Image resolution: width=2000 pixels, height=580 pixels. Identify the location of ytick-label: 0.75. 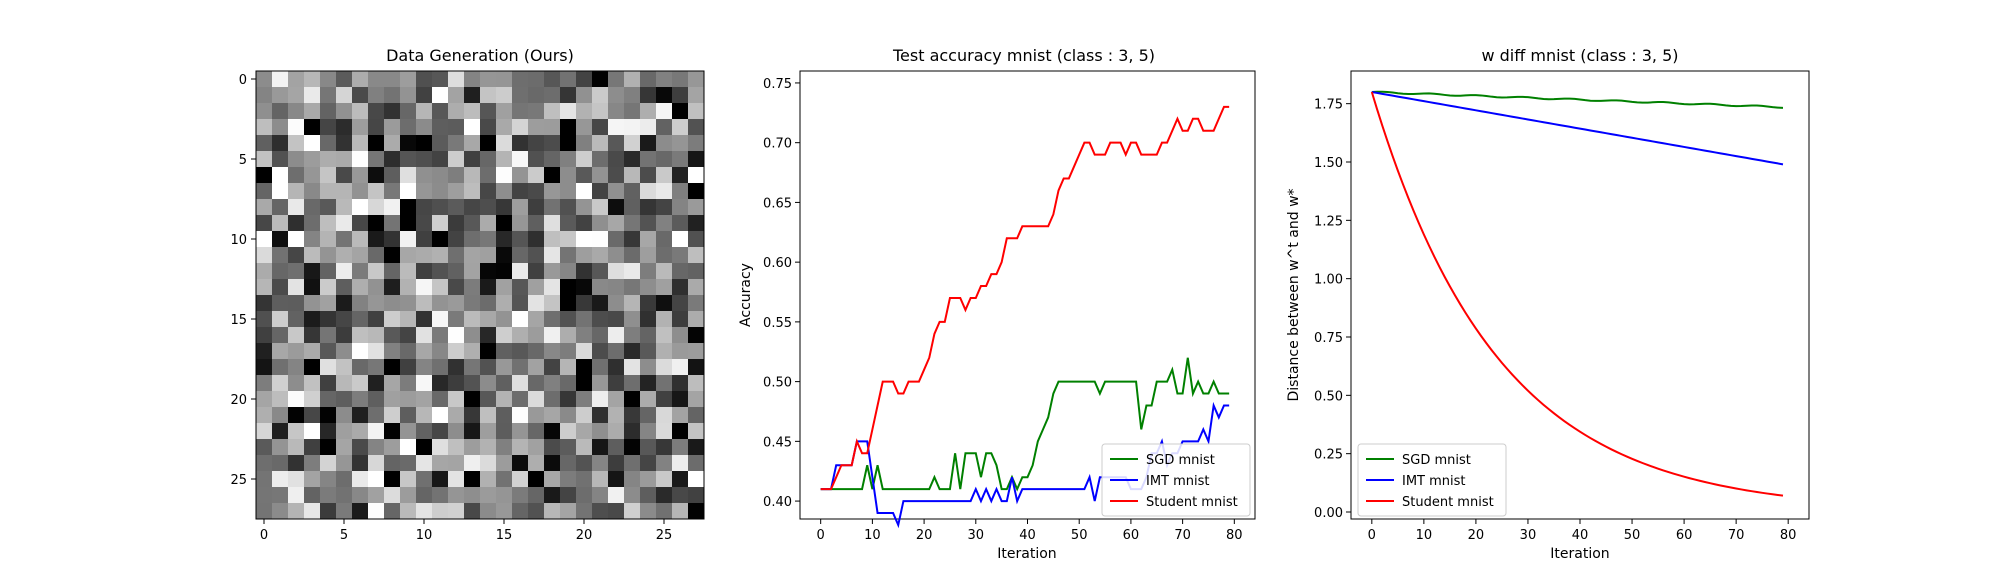
(1328, 338).